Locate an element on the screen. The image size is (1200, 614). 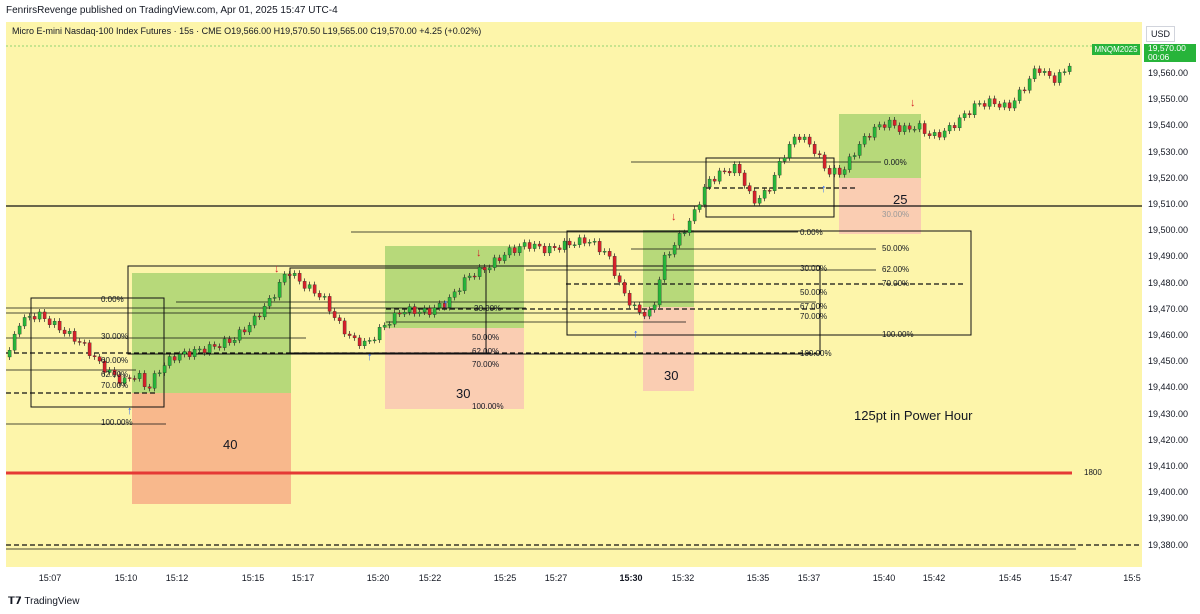
time-axis-label: 15:45 is located at coordinates (1010, 578).